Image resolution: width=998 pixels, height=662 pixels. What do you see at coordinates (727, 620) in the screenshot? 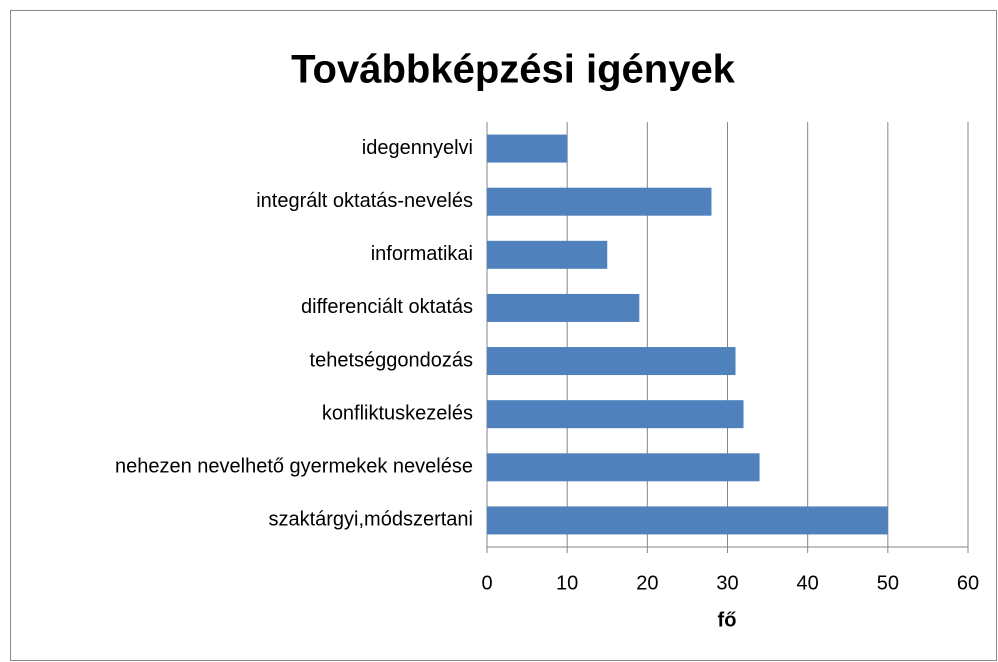
I see `x-axis-label: fő` at bounding box center [727, 620].